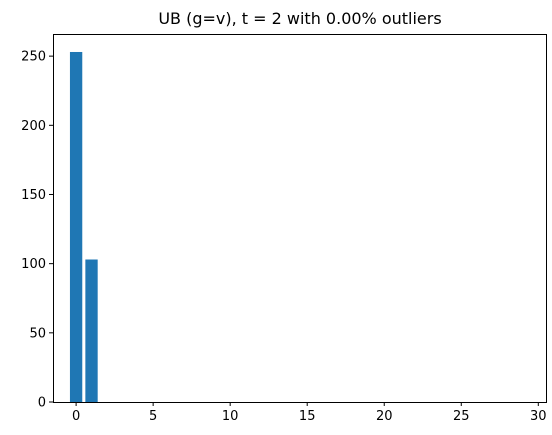 The width and height of the screenshot is (552, 435). Describe the element at coordinates (230, 416) in the screenshot. I see `x-tick-label: 10` at that location.